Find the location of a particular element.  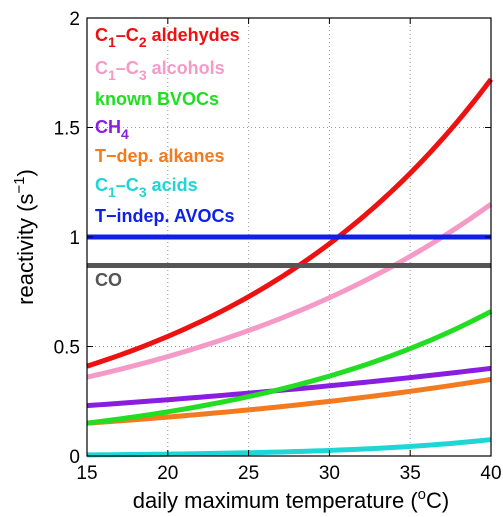

y-axis-label: reactivity (s−1) is located at coordinates (24, 237).